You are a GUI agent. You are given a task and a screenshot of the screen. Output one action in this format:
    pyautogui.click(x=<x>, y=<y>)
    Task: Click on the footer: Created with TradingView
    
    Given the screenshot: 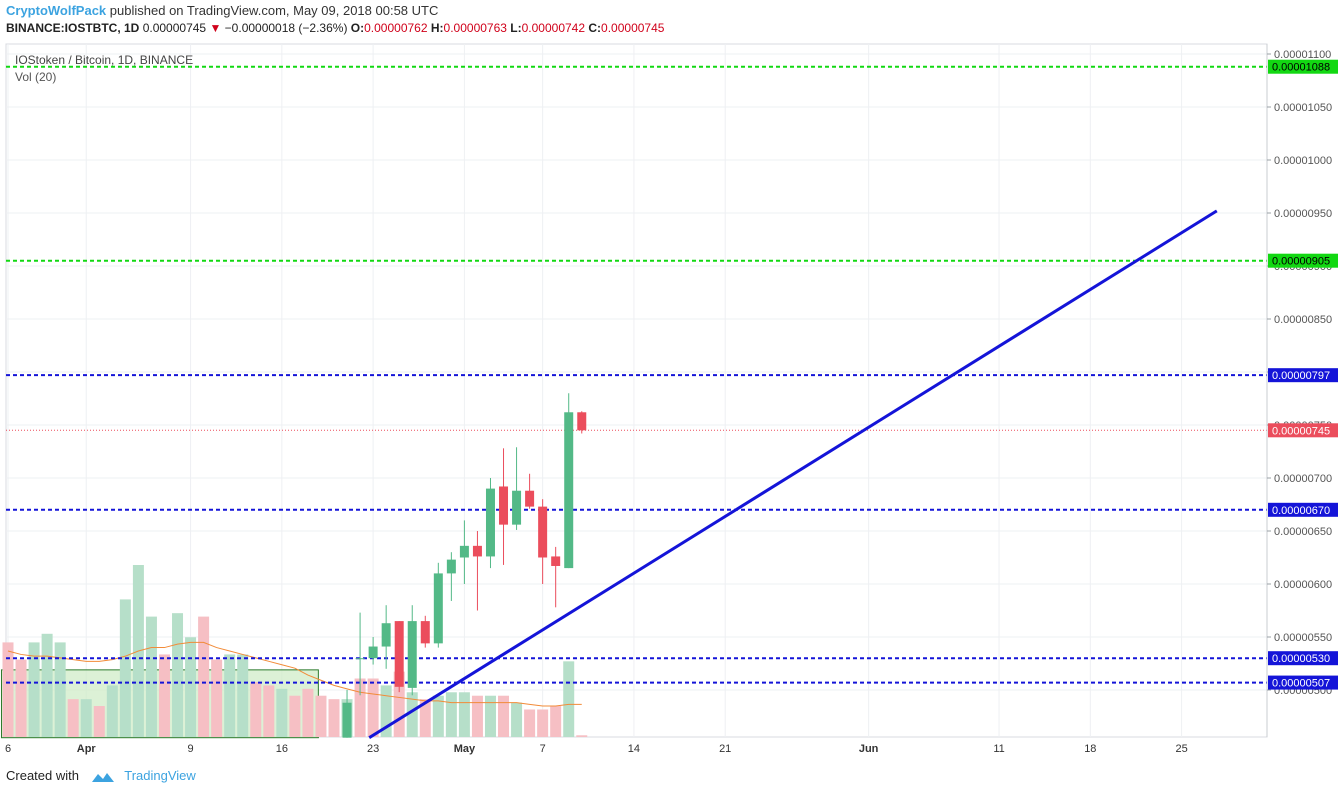 What is the action you would take?
    pyautogui.click(x=101, y=776)
    